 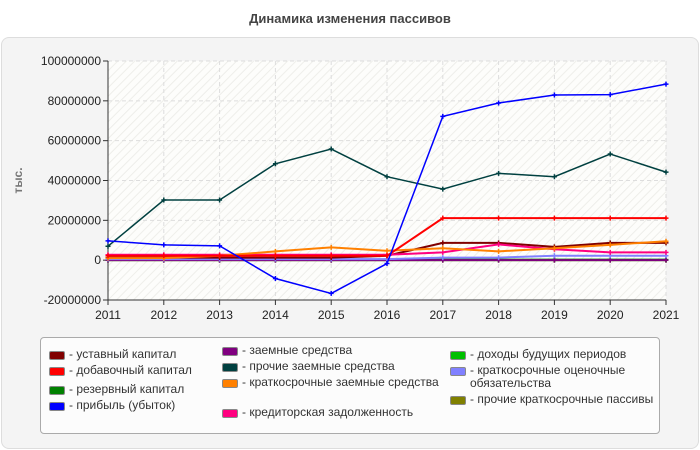 I want to click on y-tick-label: 60000000, so click(x=75, y=141).